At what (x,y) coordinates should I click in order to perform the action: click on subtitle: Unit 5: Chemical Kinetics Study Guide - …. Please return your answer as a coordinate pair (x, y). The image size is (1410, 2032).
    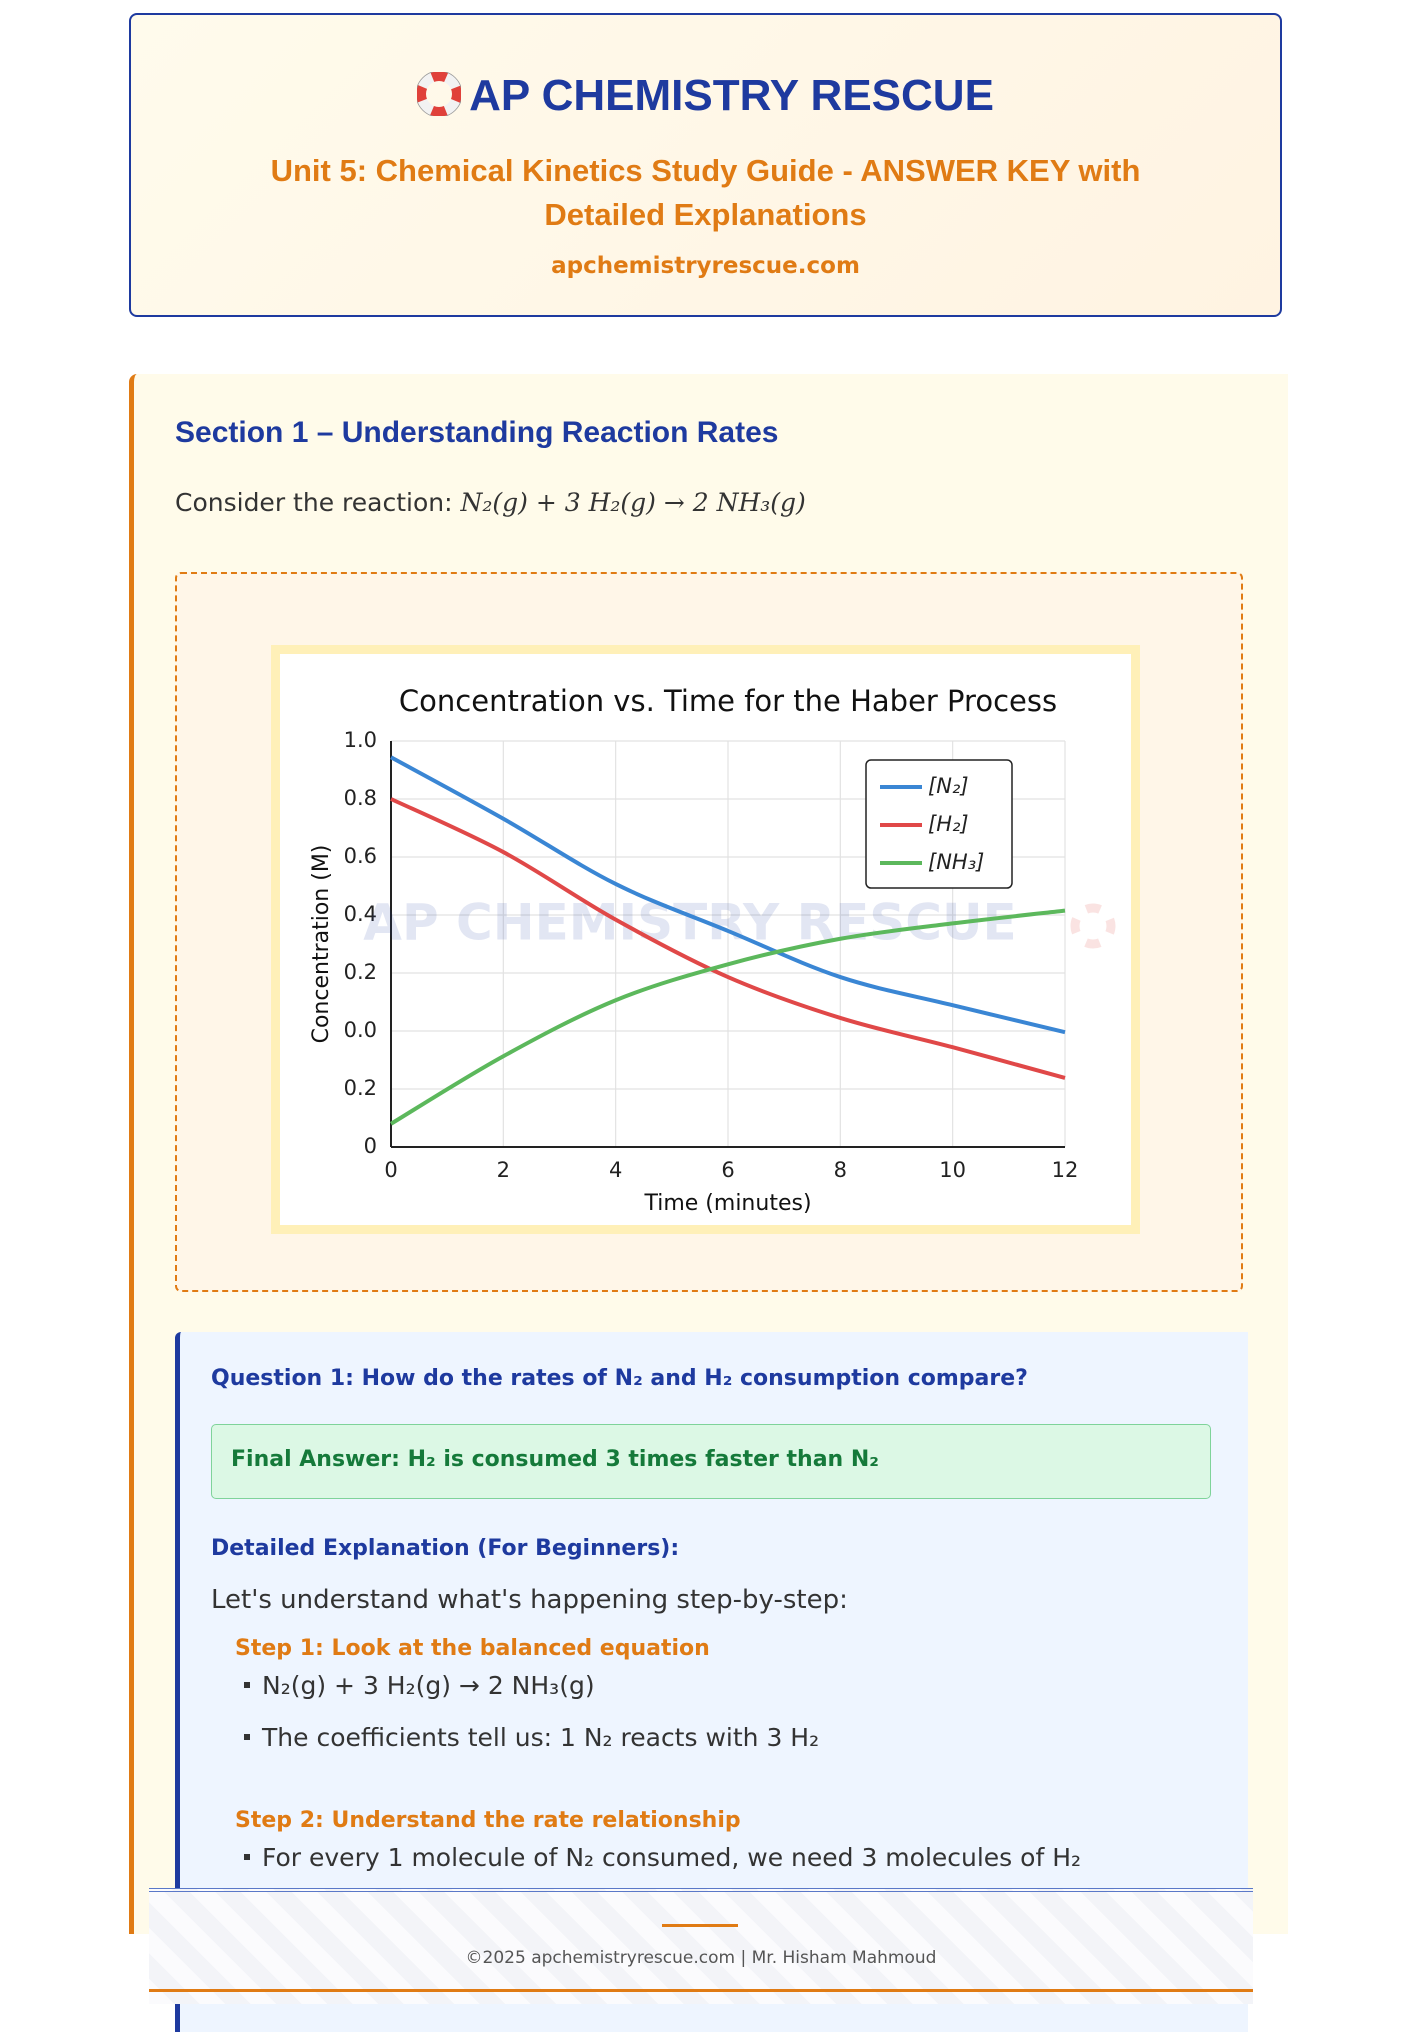
    Looking at the image, I should click on (705, 192).